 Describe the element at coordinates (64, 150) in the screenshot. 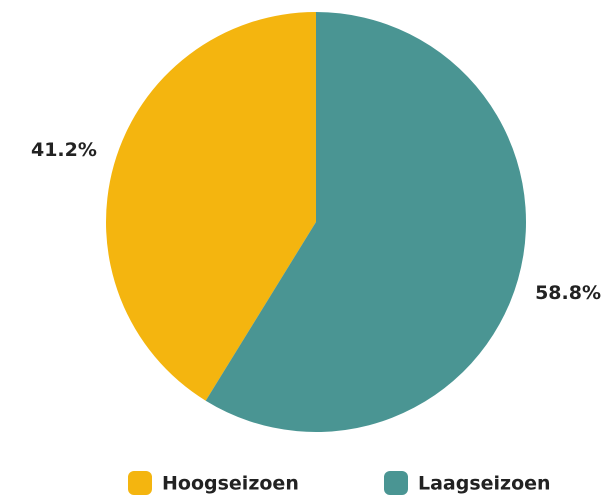

I see `data-label: 41.2%` at that location.